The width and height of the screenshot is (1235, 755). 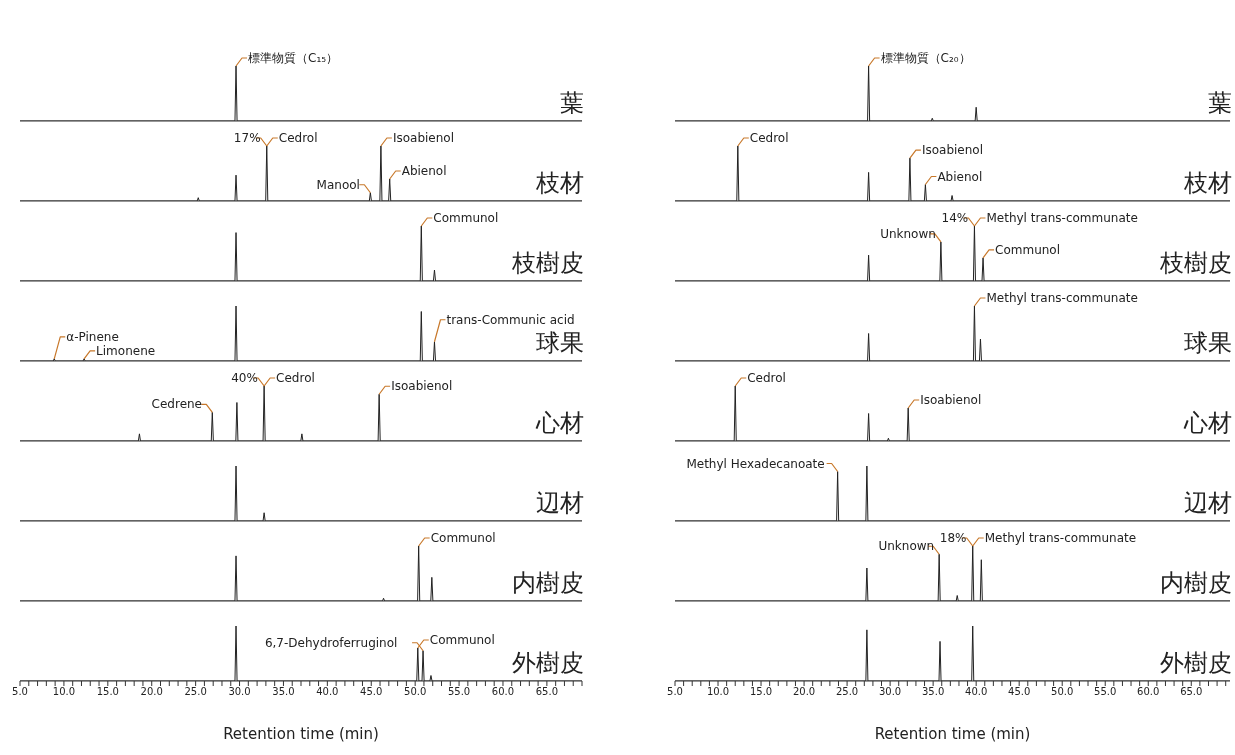 What do you see at coordinates (955, 218) in the screenshot?
I see `annotation: 14%` at bounding box center [955, 218].